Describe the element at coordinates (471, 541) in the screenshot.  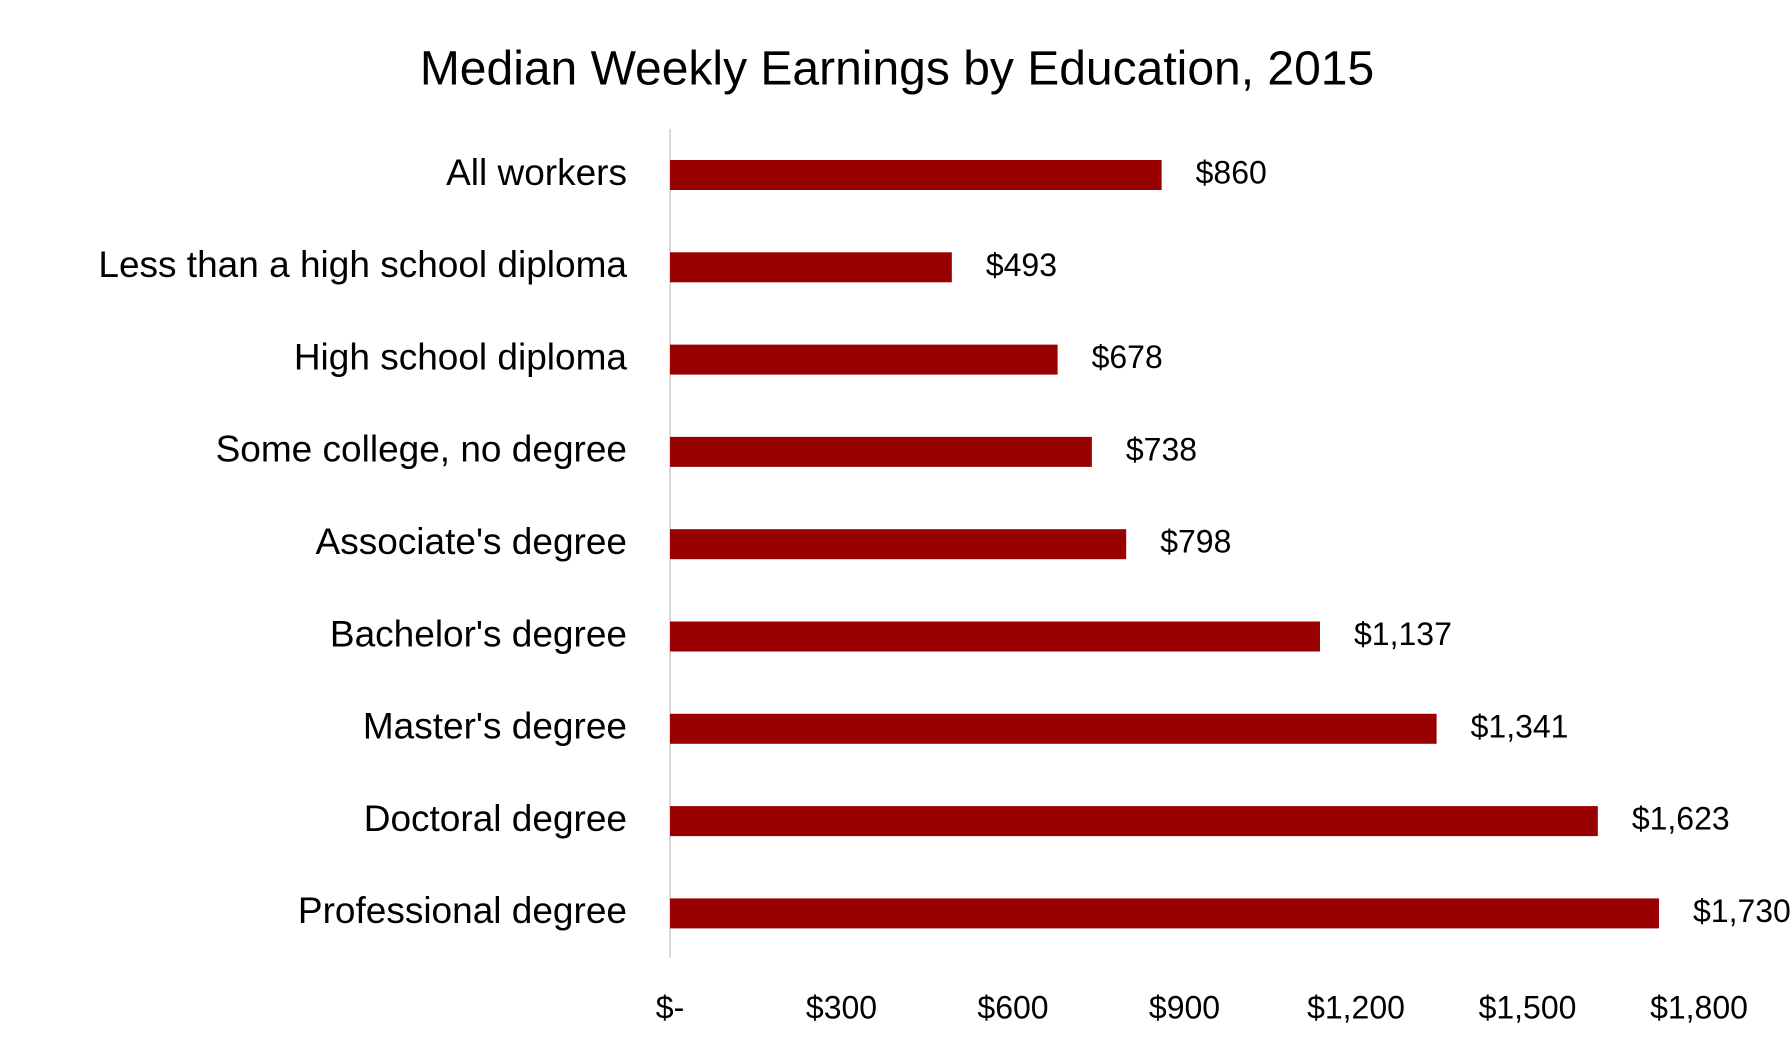
I see `y-tick-label: Associate's degree` at that location.